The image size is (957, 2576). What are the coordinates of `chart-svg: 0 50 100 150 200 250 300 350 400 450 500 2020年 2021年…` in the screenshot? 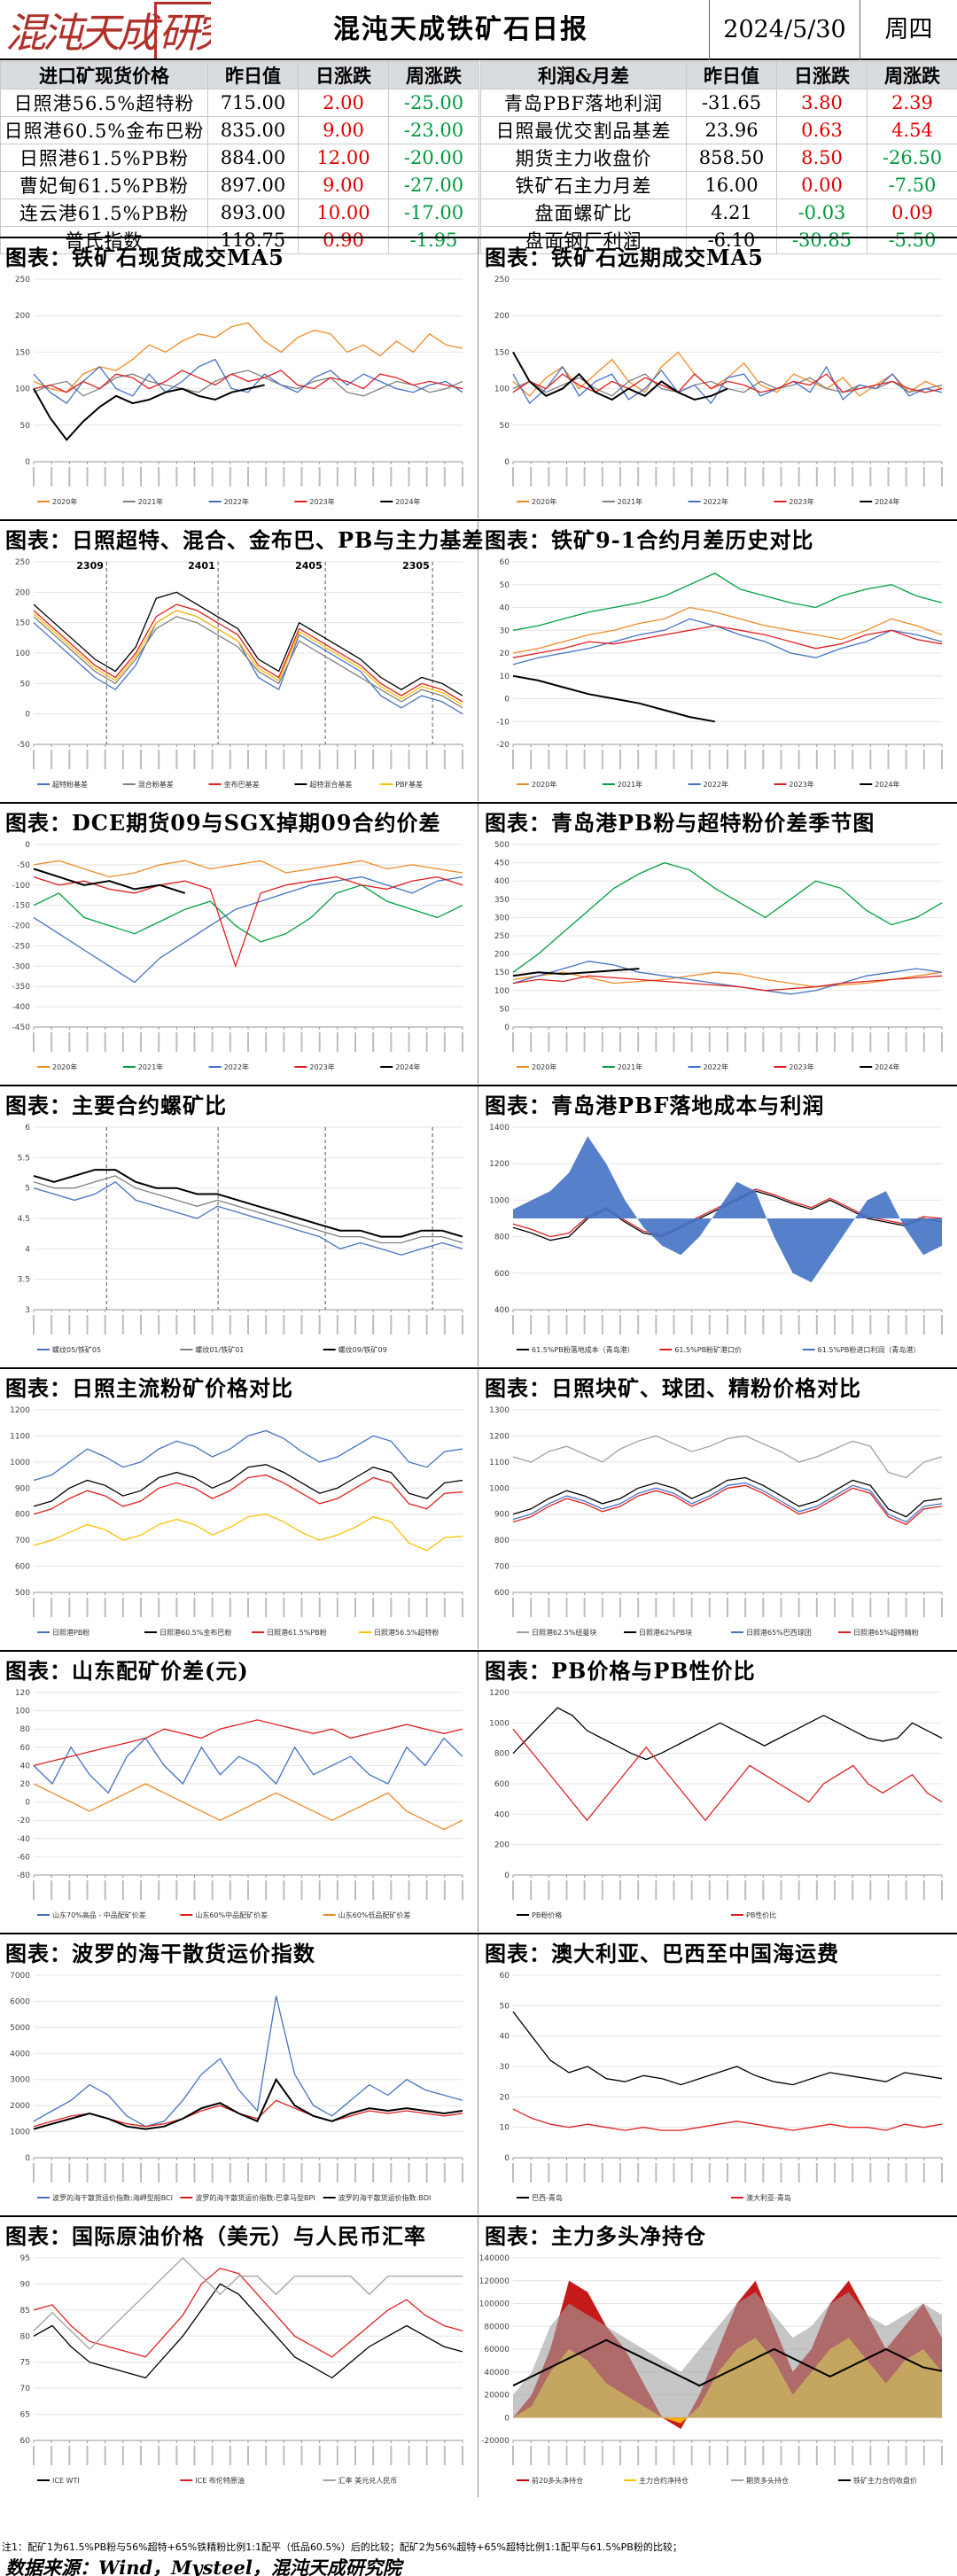 It's located at (718, 956).